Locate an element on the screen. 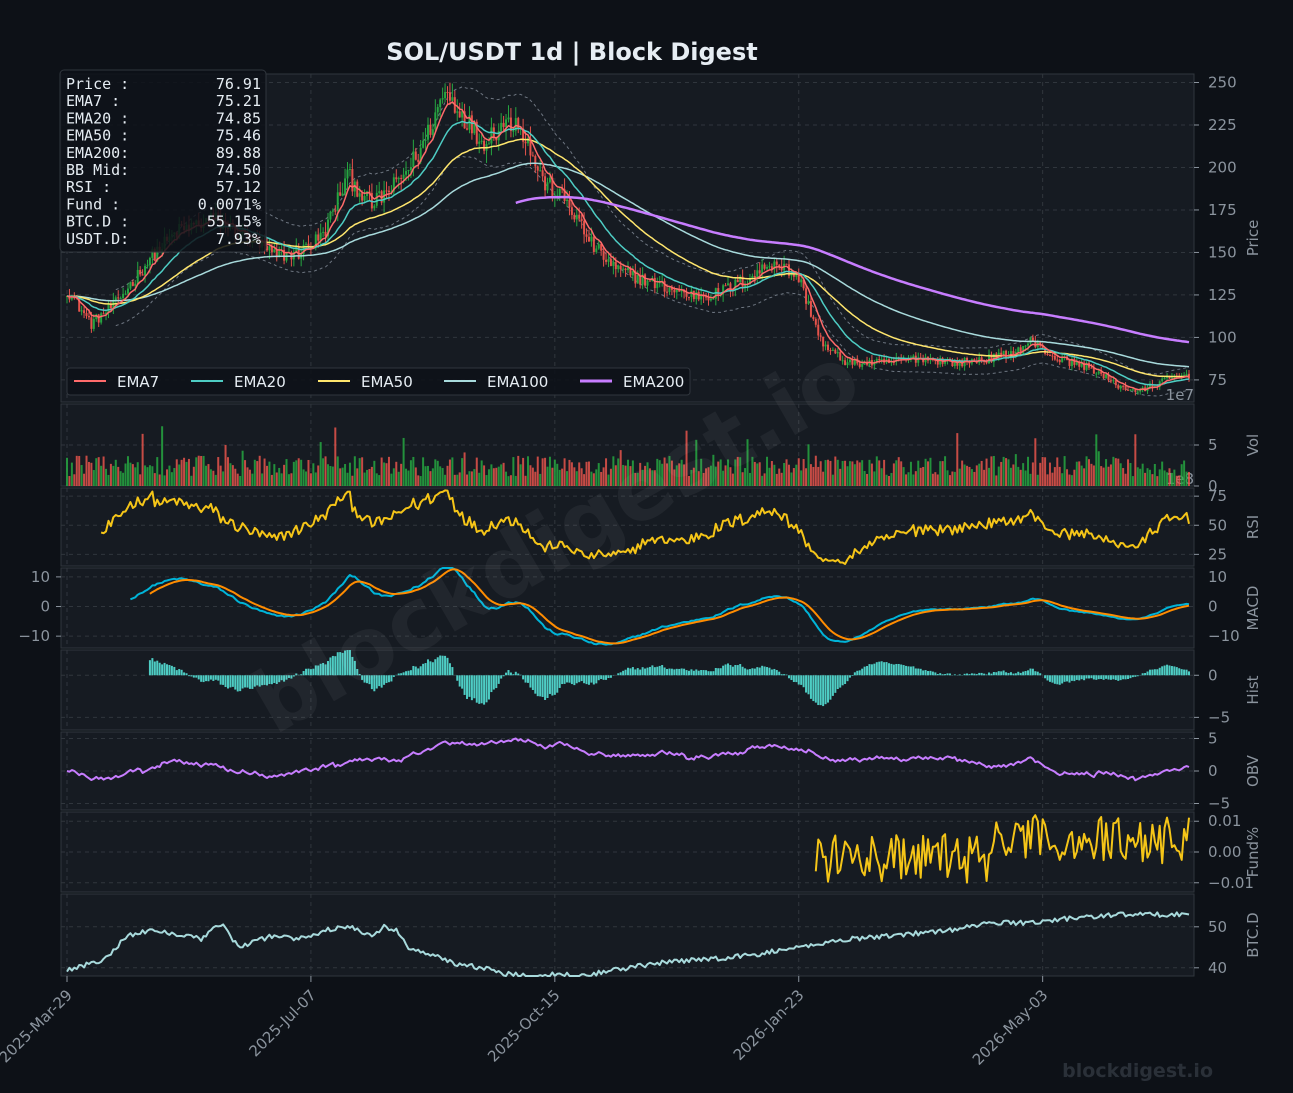 The width and height of the screenshot is (1293, 1093). legend-frame is located at coordinates (378, 381).